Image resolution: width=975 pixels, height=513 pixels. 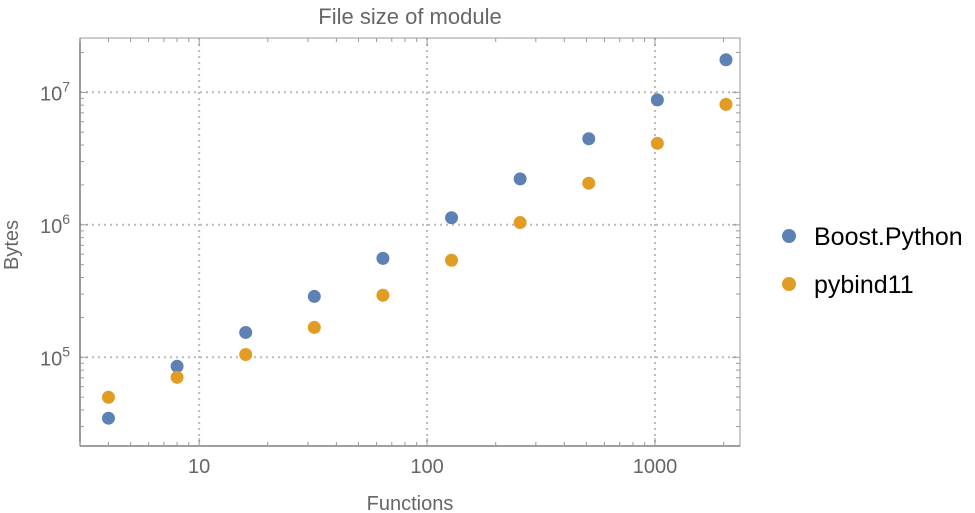 I want to click on y-tick-label: 10⁶, so click(x=55, y=224).